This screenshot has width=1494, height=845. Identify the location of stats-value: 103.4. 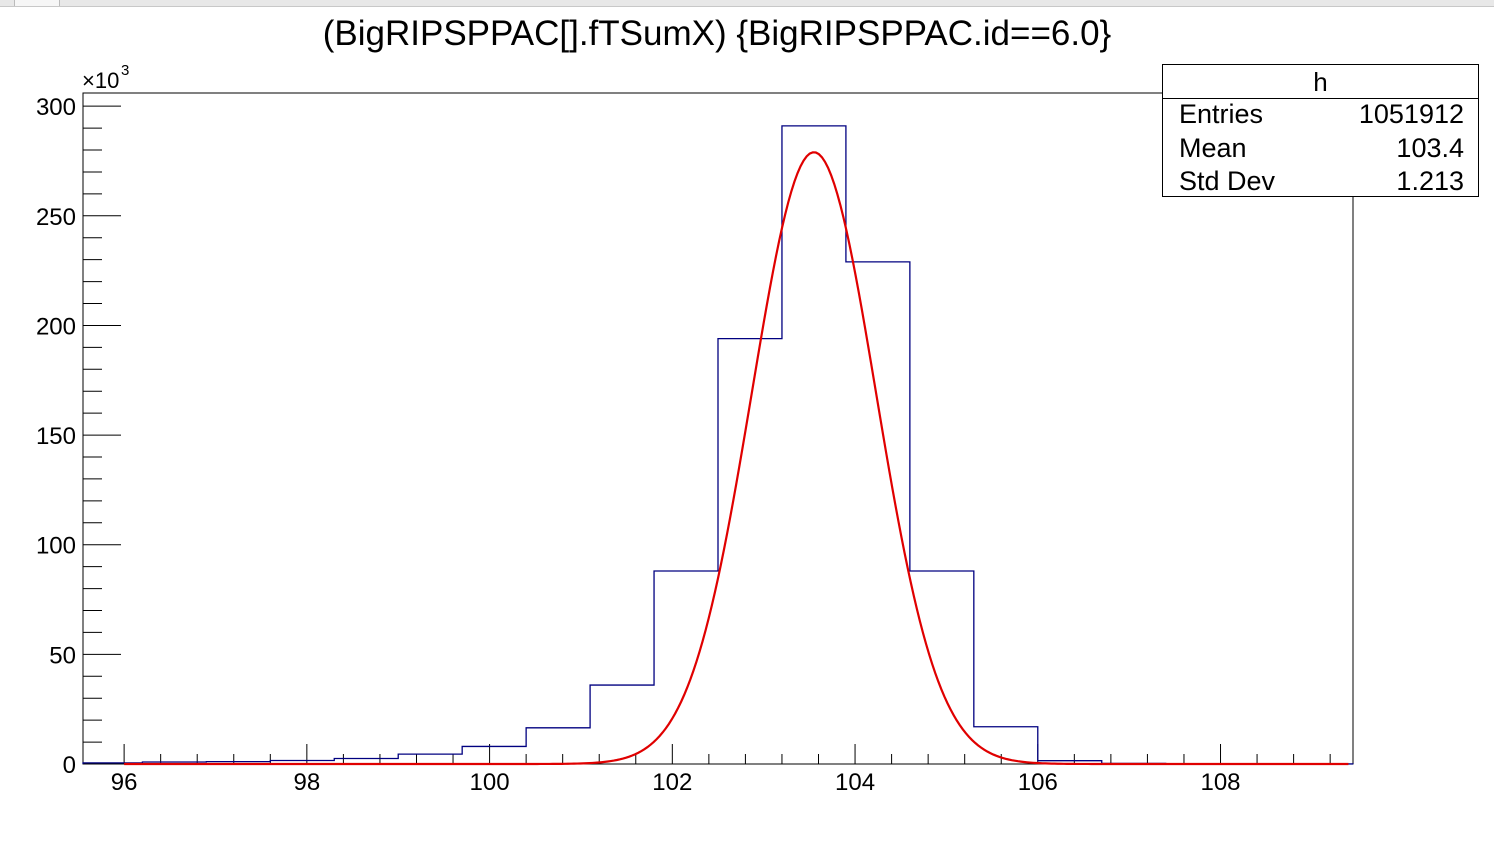
(1430, 148).